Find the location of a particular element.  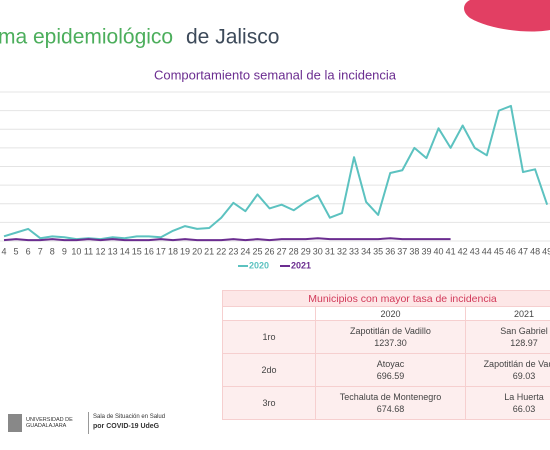

header-row: 2020 2021 is located at coordinates (386, 313).